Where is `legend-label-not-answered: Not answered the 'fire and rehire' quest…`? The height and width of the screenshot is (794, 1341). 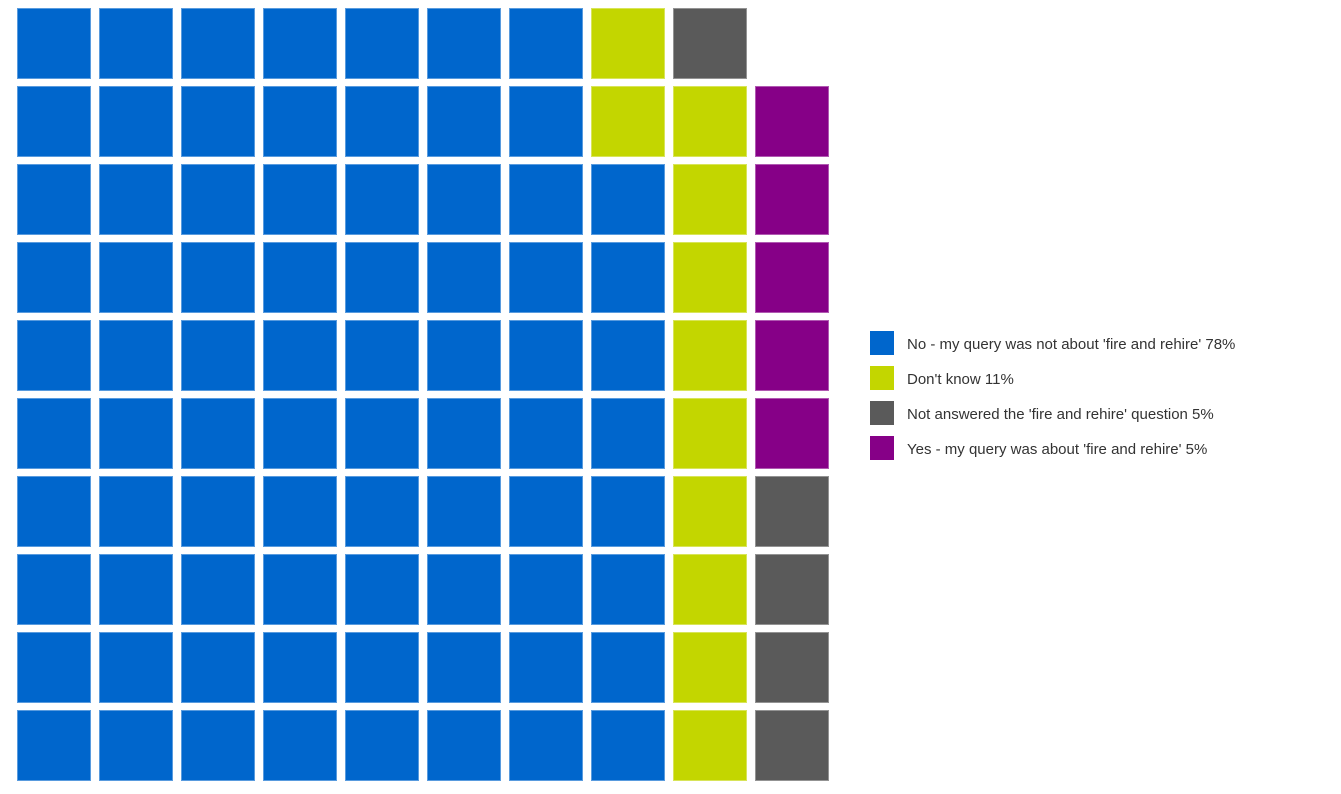
legend-label-not-answered: Not answered the 'fire and rehire' quest… is located at coordinates (1060, 414).